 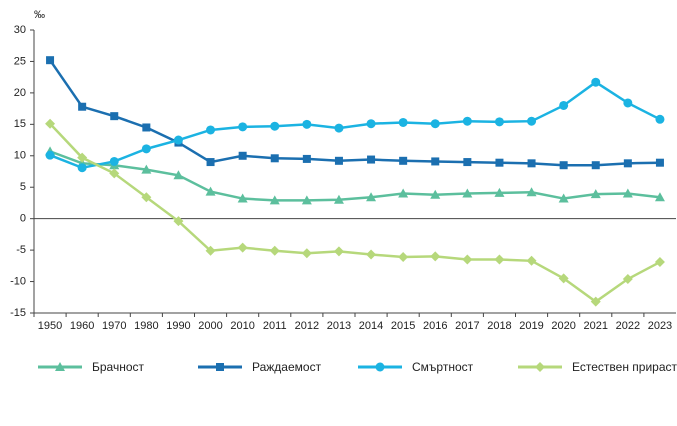 What do you see at coordinates (563, 326) in the screenshot?
I see `x-tick-label: 2020` at bounding box center [563, 326].